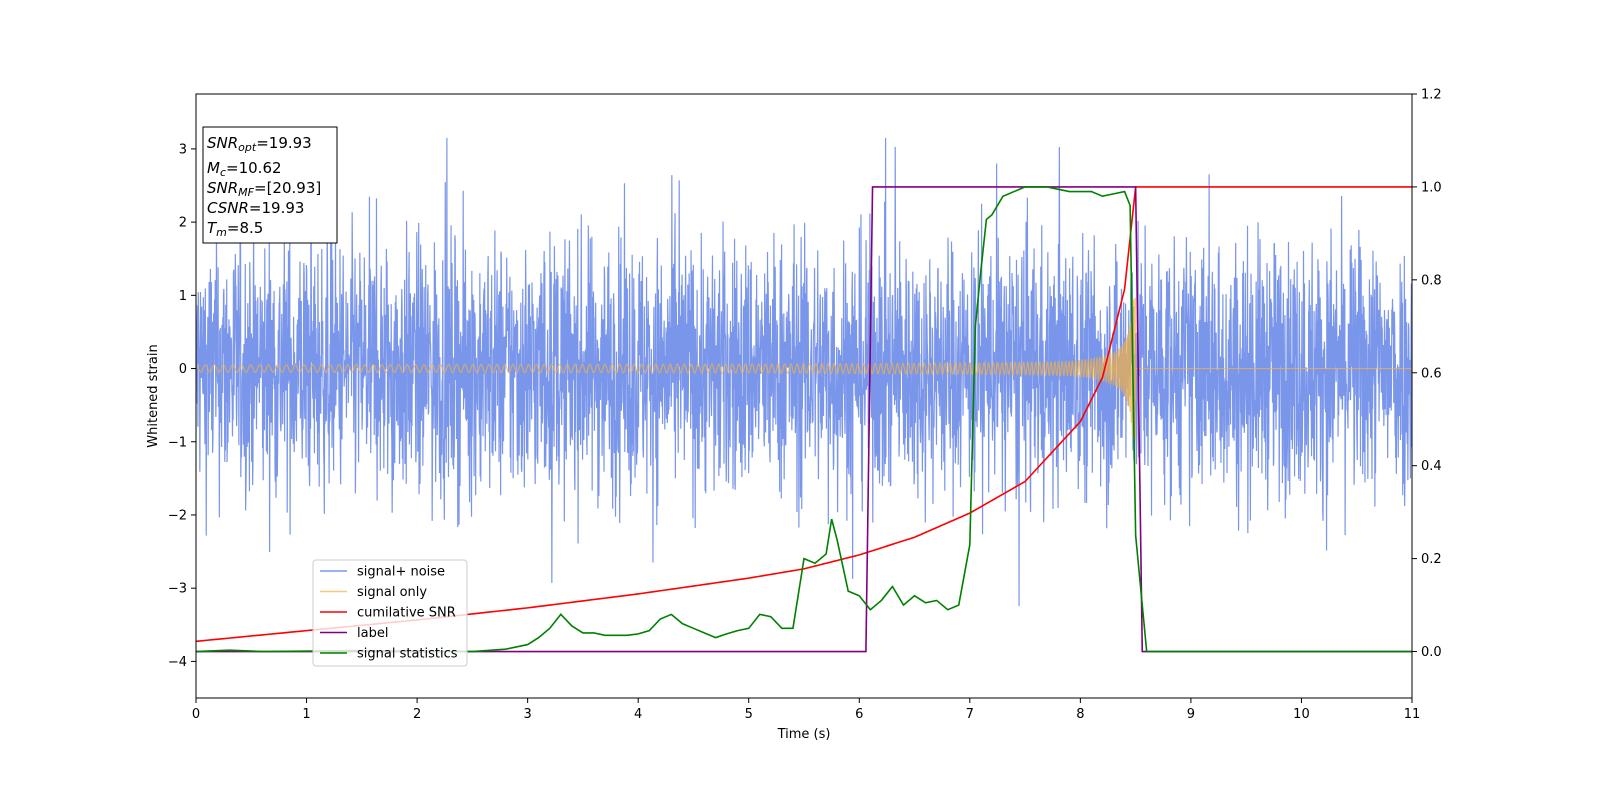 The height and width of the screenshot is (800, 1600). Describe the element at coordinates (177, 442) in the screenshot. I see `y-left-tick-label: −1` at that location.